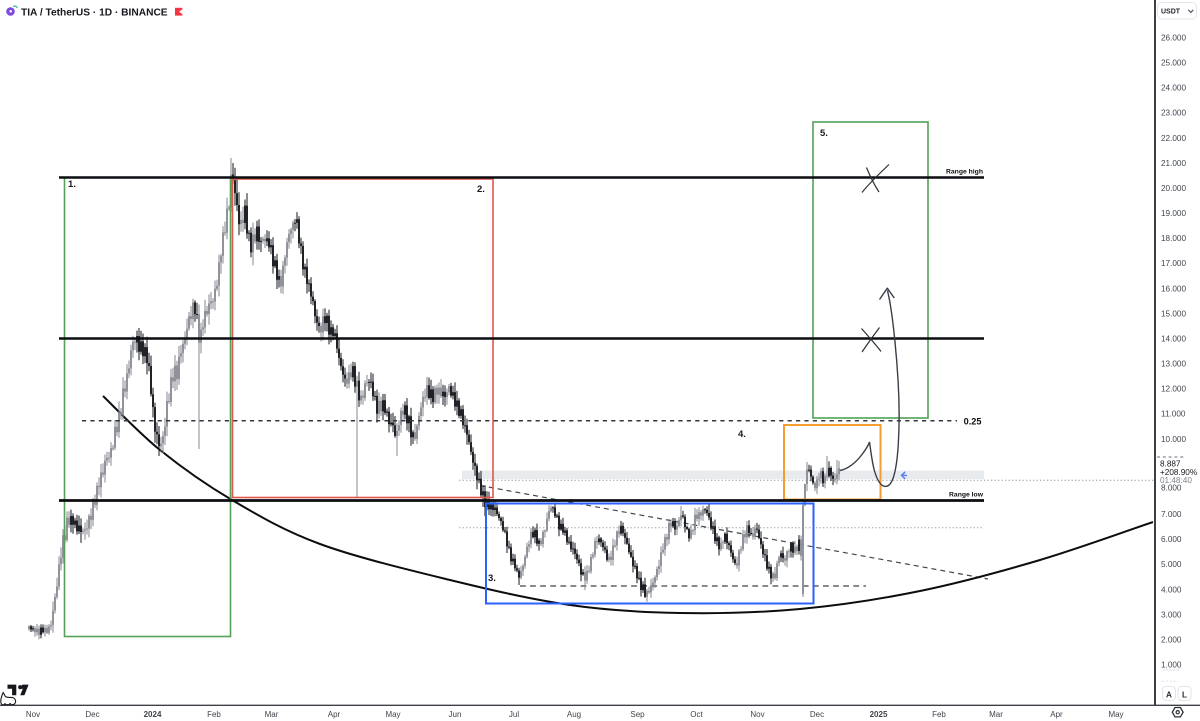 Image resolution: width=1200 pixels, height=721 pixels. What do you see at coordinates (824, 133) in the screenshot?
I see `svg-text: 5.` at bounding box center [824, 133].